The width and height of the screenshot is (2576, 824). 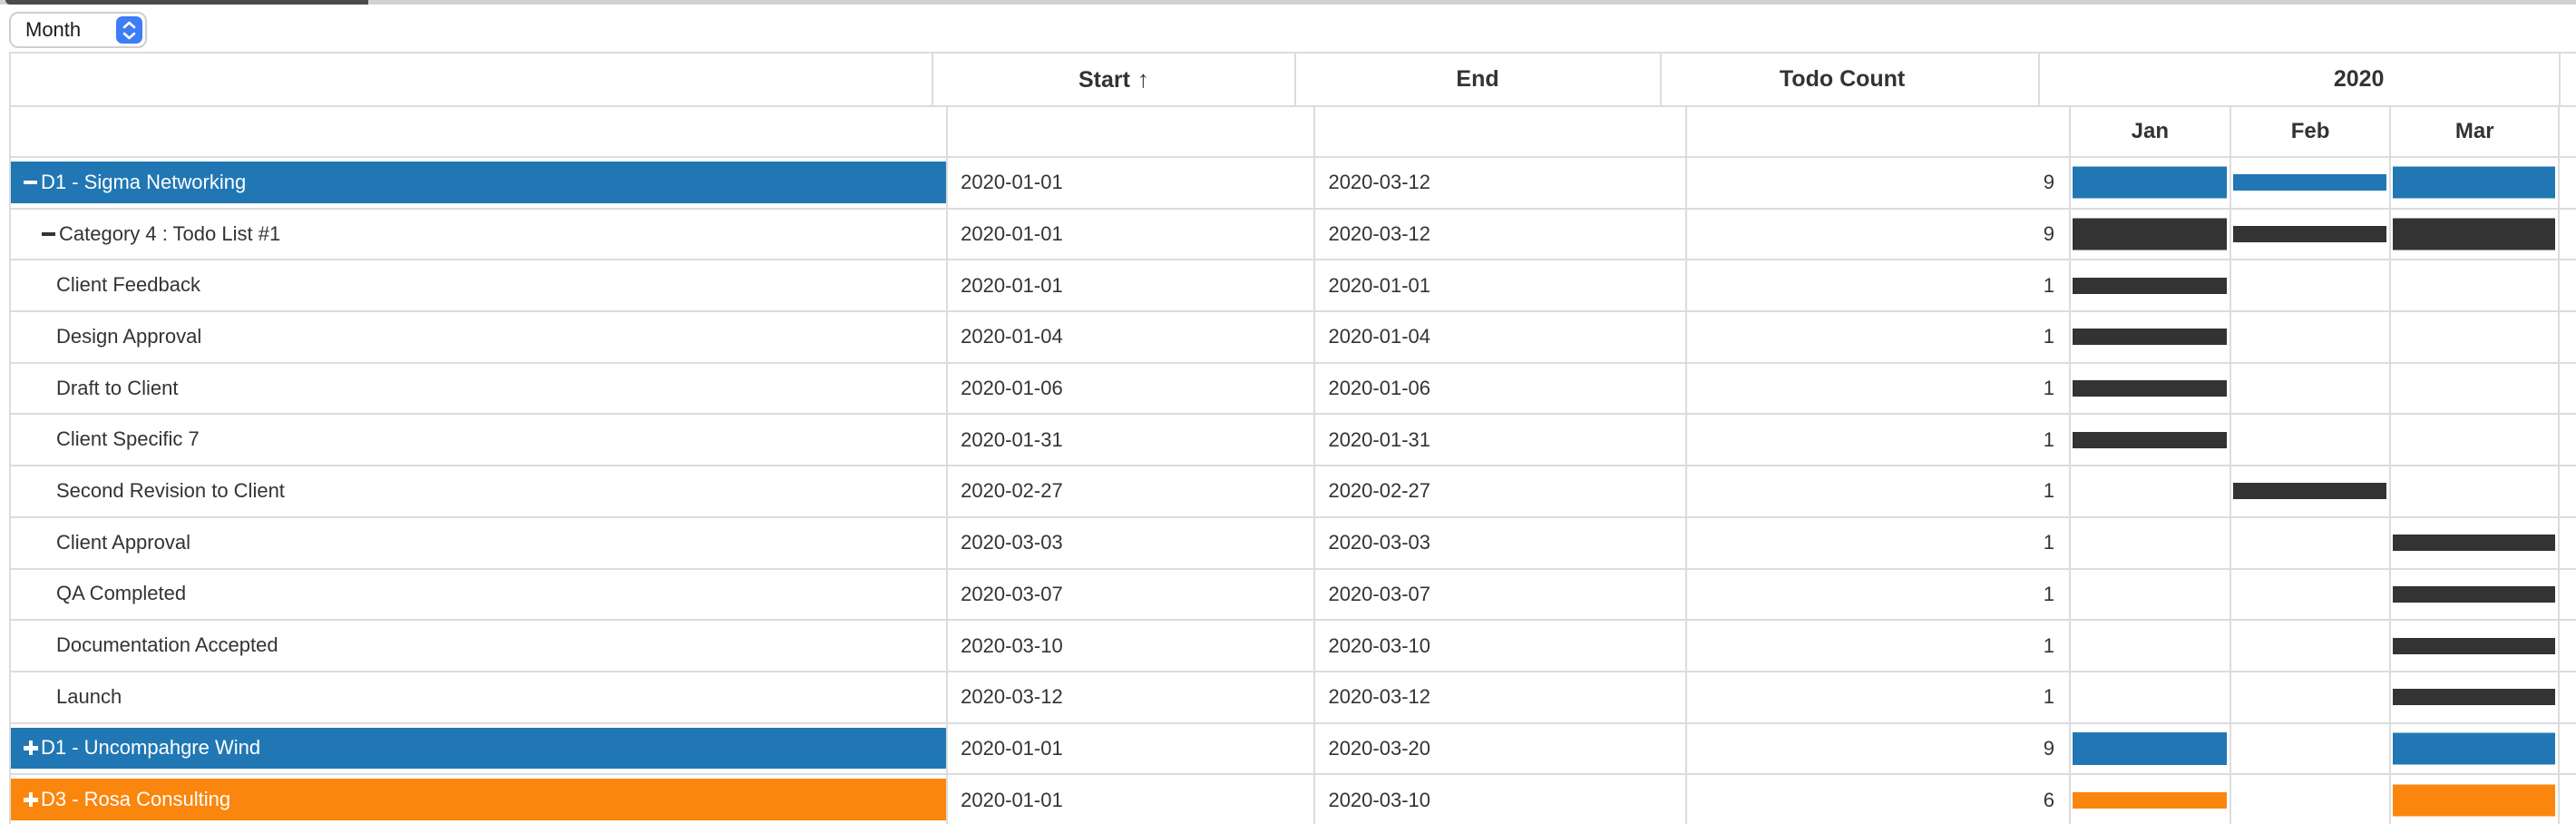 What do you see at coordinates (1501, 235) in the screenshot?
I see `end-date-cell: 2020-03-12` at bounding box center [1501, 235].